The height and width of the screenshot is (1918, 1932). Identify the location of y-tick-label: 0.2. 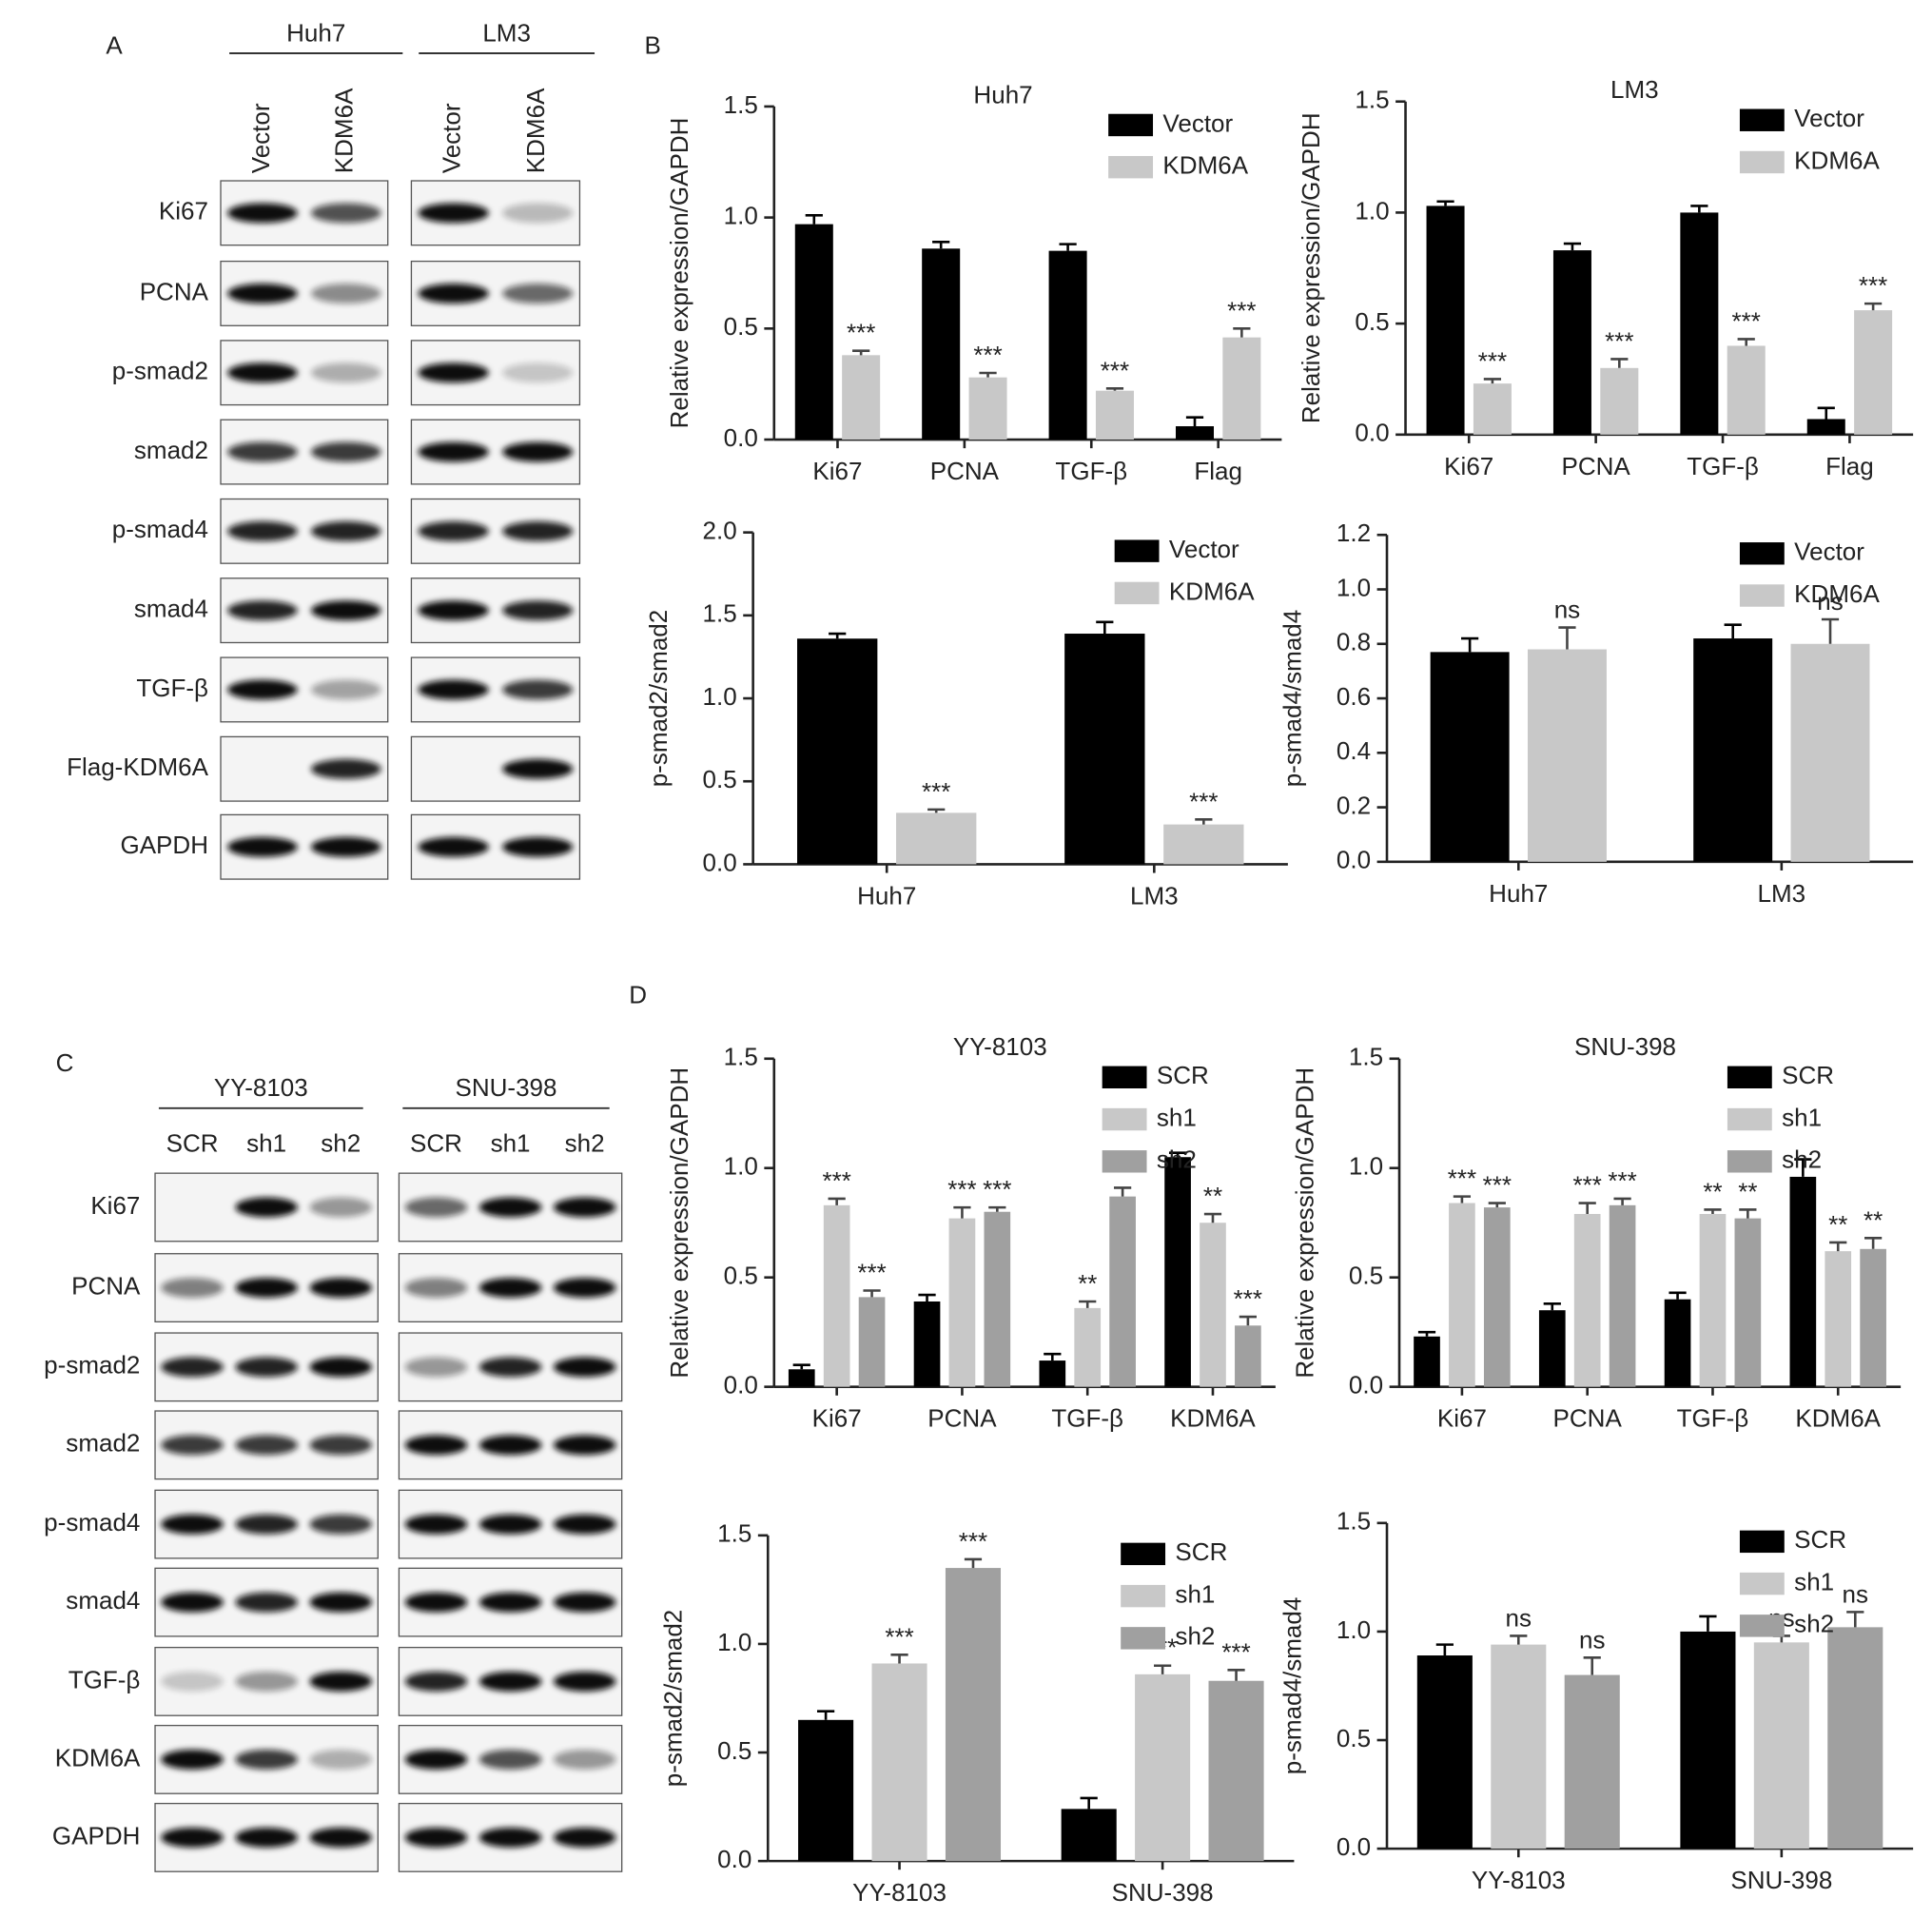
(1354, 805).